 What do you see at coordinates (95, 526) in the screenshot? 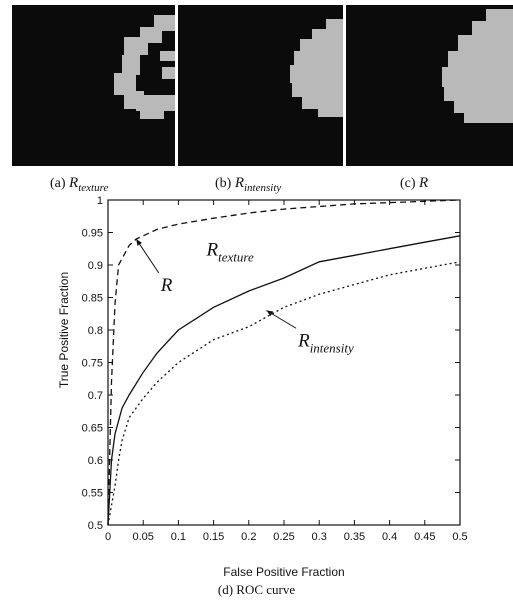
I see `y-tick-label: 0.5` at bounding box center [95, 526].